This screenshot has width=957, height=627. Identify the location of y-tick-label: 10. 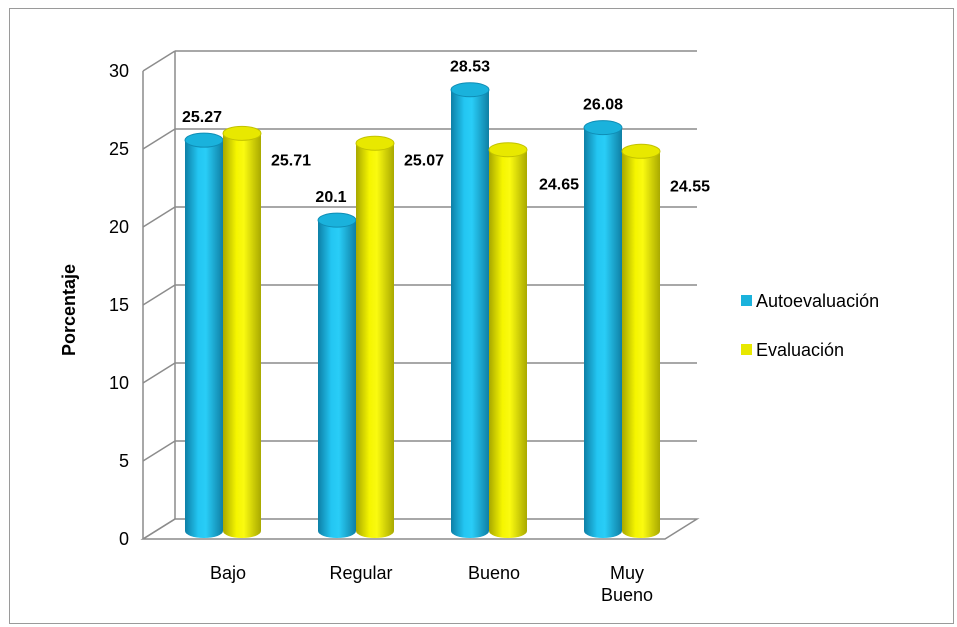
(119, 383).